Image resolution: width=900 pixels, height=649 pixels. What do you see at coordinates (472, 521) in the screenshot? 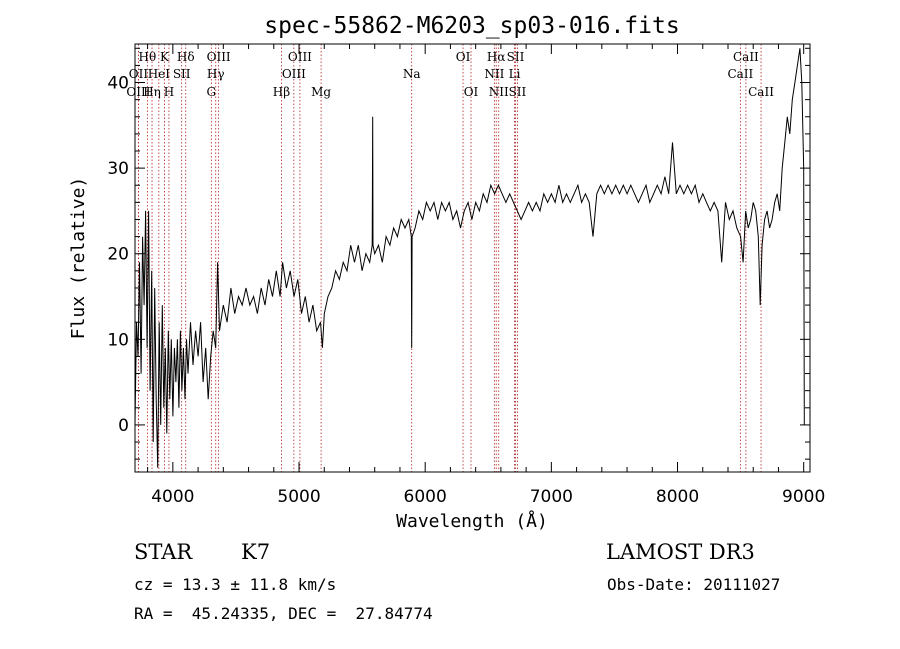
I see `x-axis-label: Wavelength (Å)` at bounding box center [472, 521].